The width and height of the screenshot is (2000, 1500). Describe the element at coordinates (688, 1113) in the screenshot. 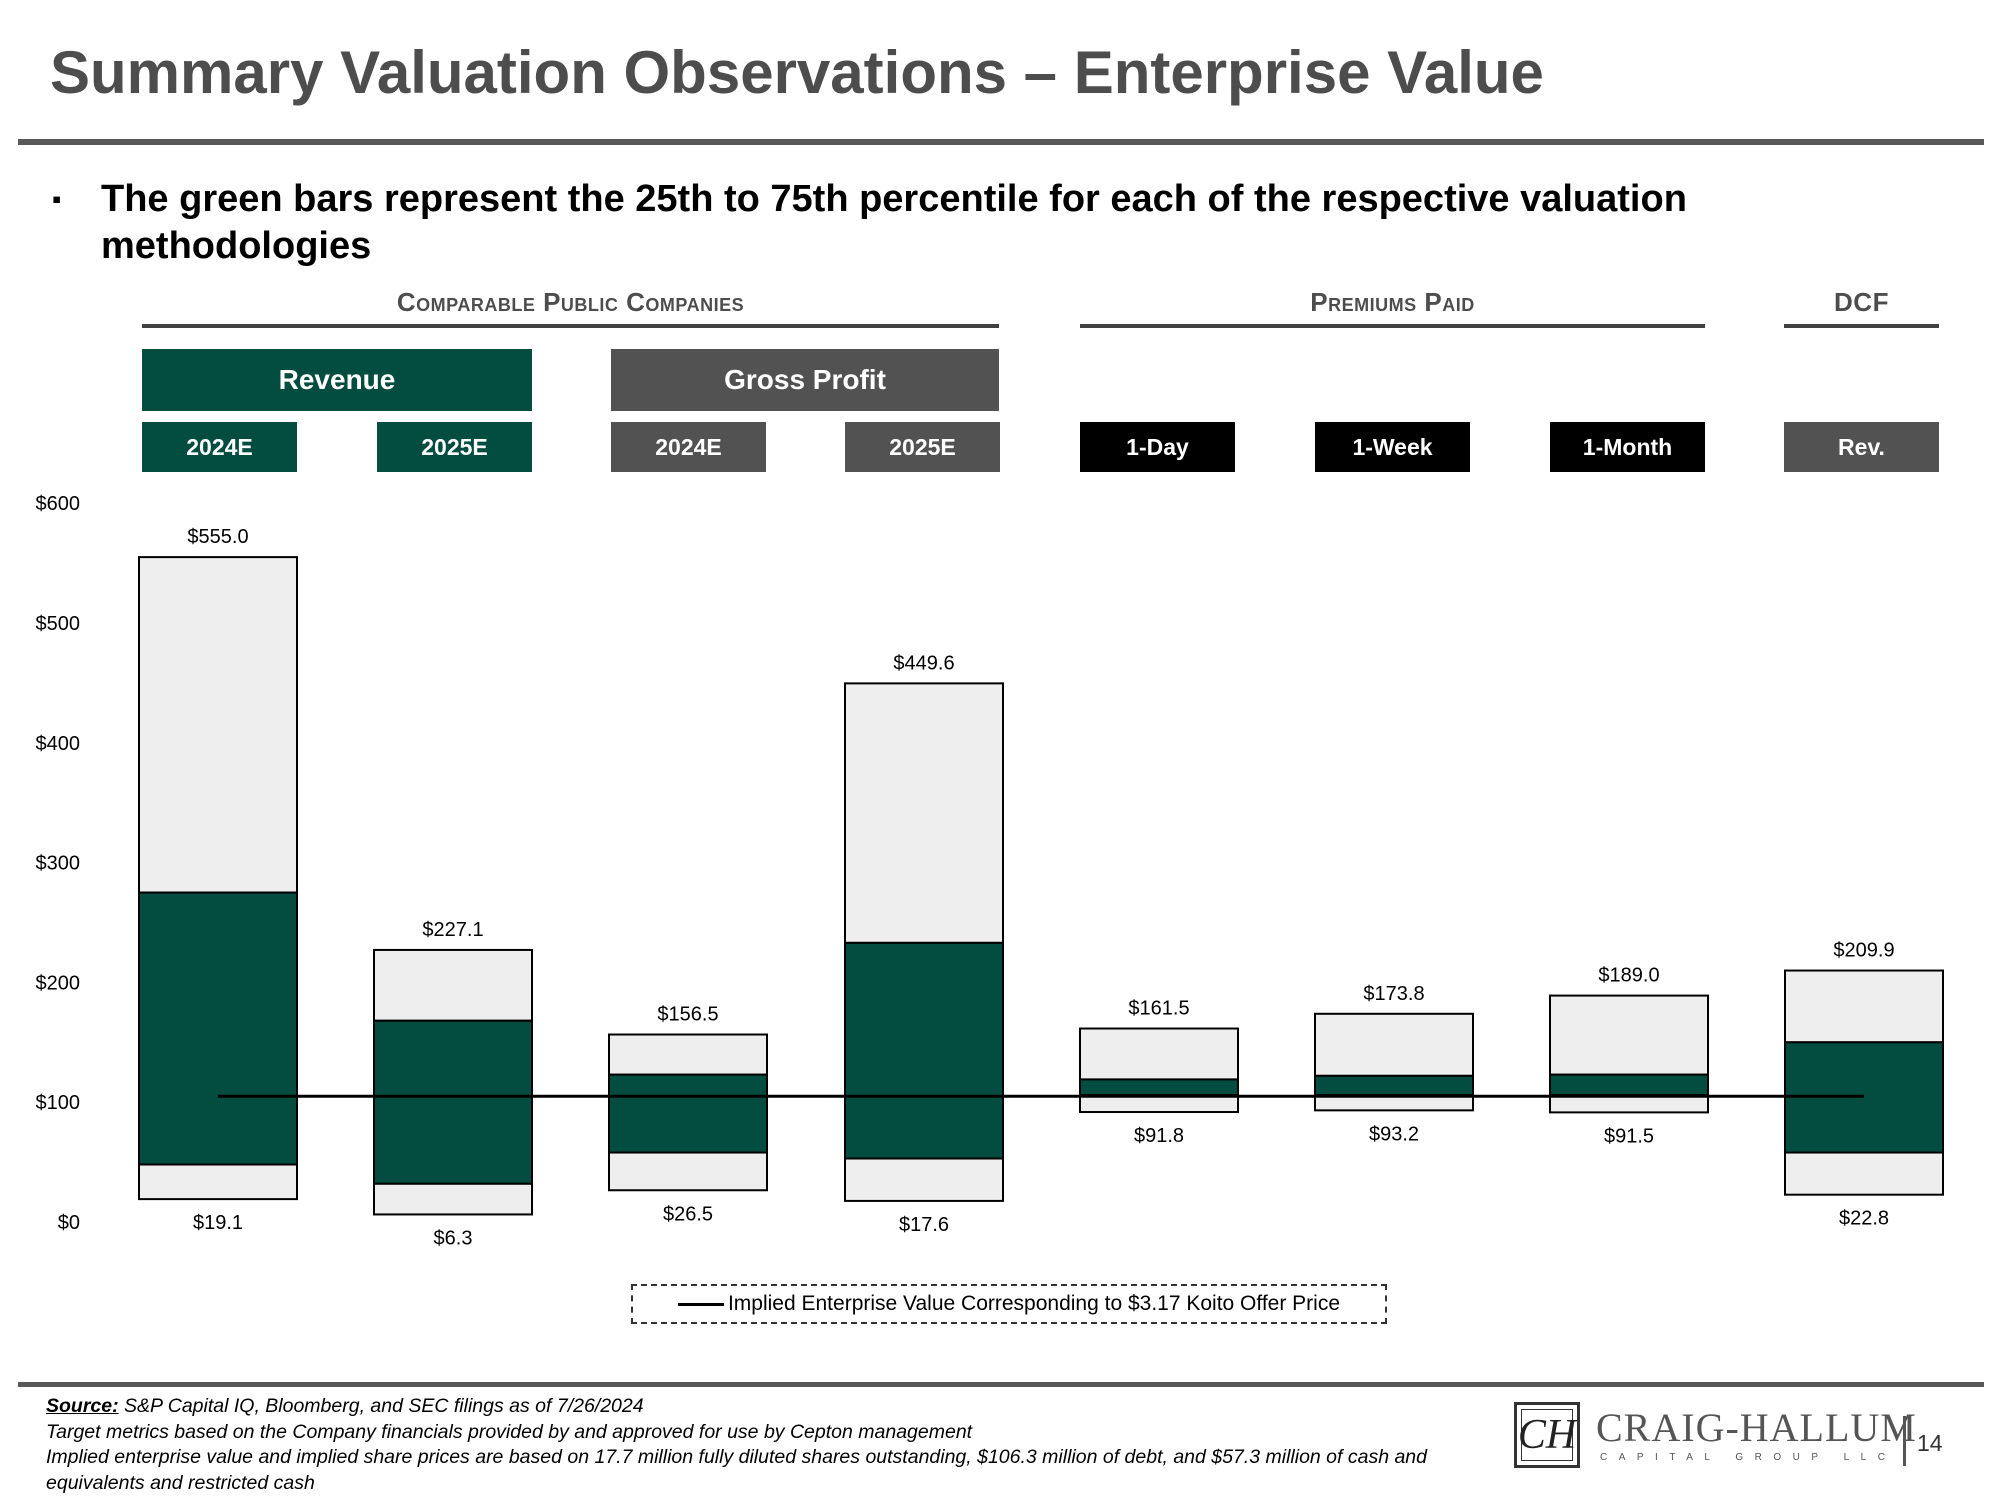

I see `bar-interquartile-gross-profit-2024e` at that location.